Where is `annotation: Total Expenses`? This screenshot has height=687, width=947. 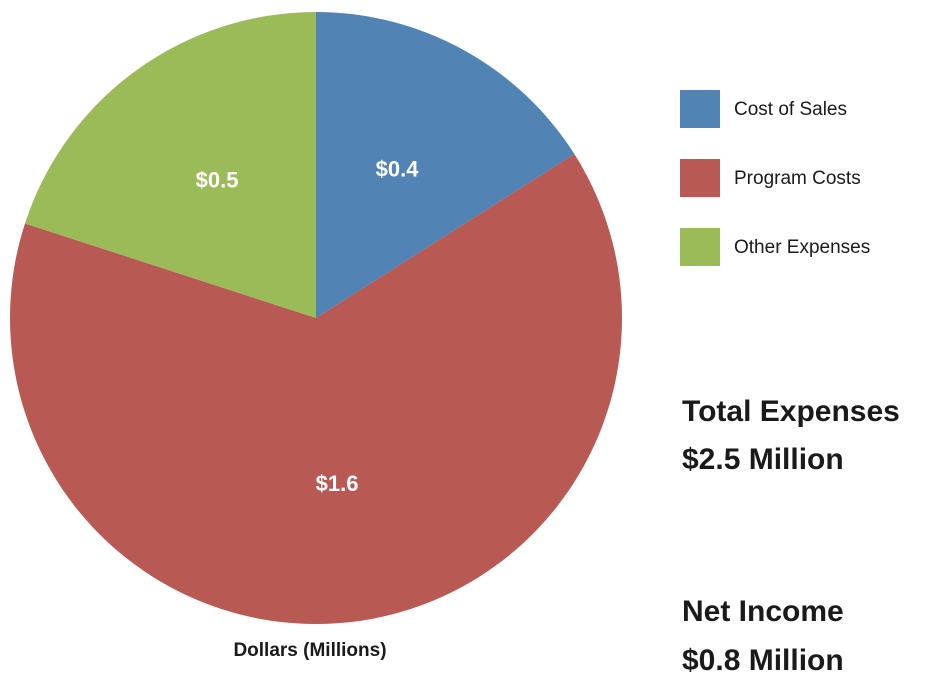
annotation: Total Expenses is located at coordinates (791, 411).